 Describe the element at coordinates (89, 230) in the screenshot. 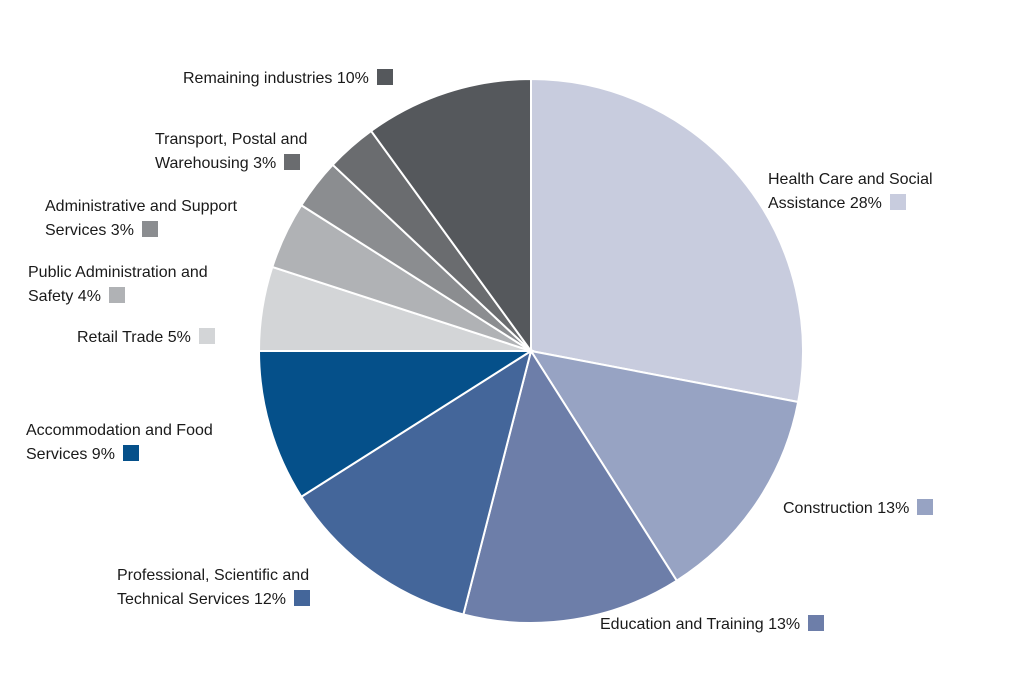

I see `slice-label-line: Services 3%` at that location.